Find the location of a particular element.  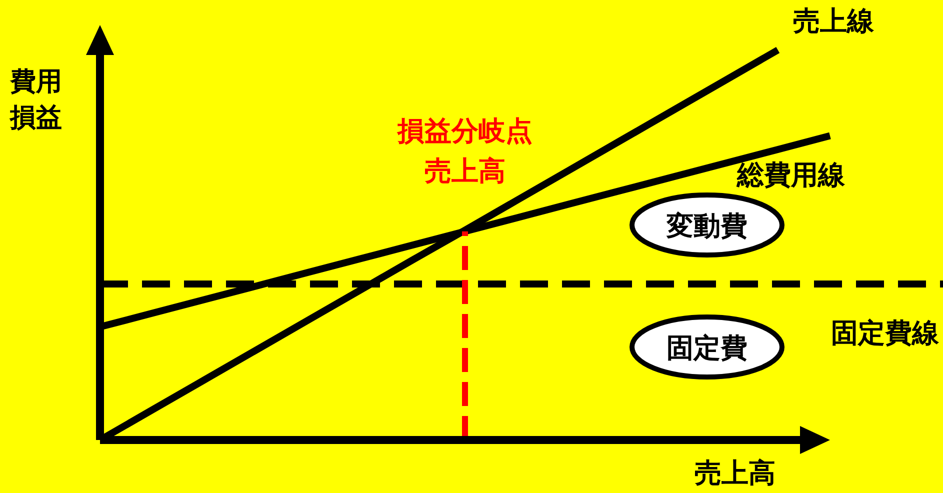

series-label: 売上線 is located at coordinates (833, 21).